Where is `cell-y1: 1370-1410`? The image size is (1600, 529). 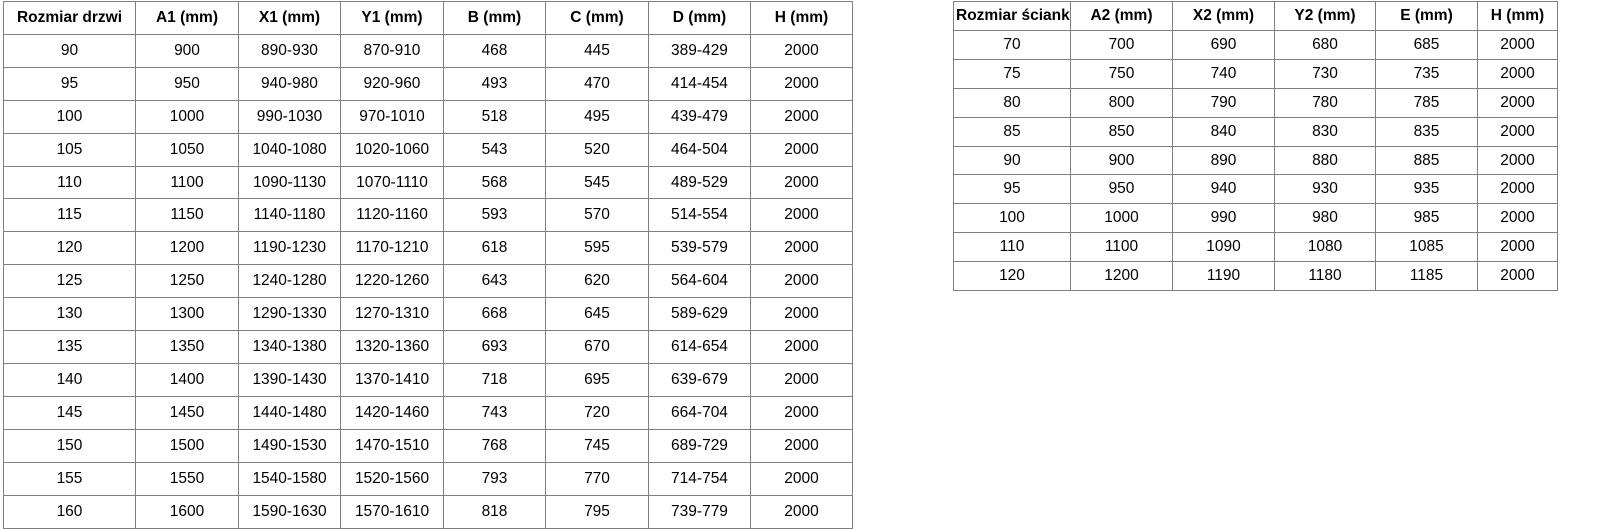 cell-y1: 1370-1410 is located at coordinates (392, 379).